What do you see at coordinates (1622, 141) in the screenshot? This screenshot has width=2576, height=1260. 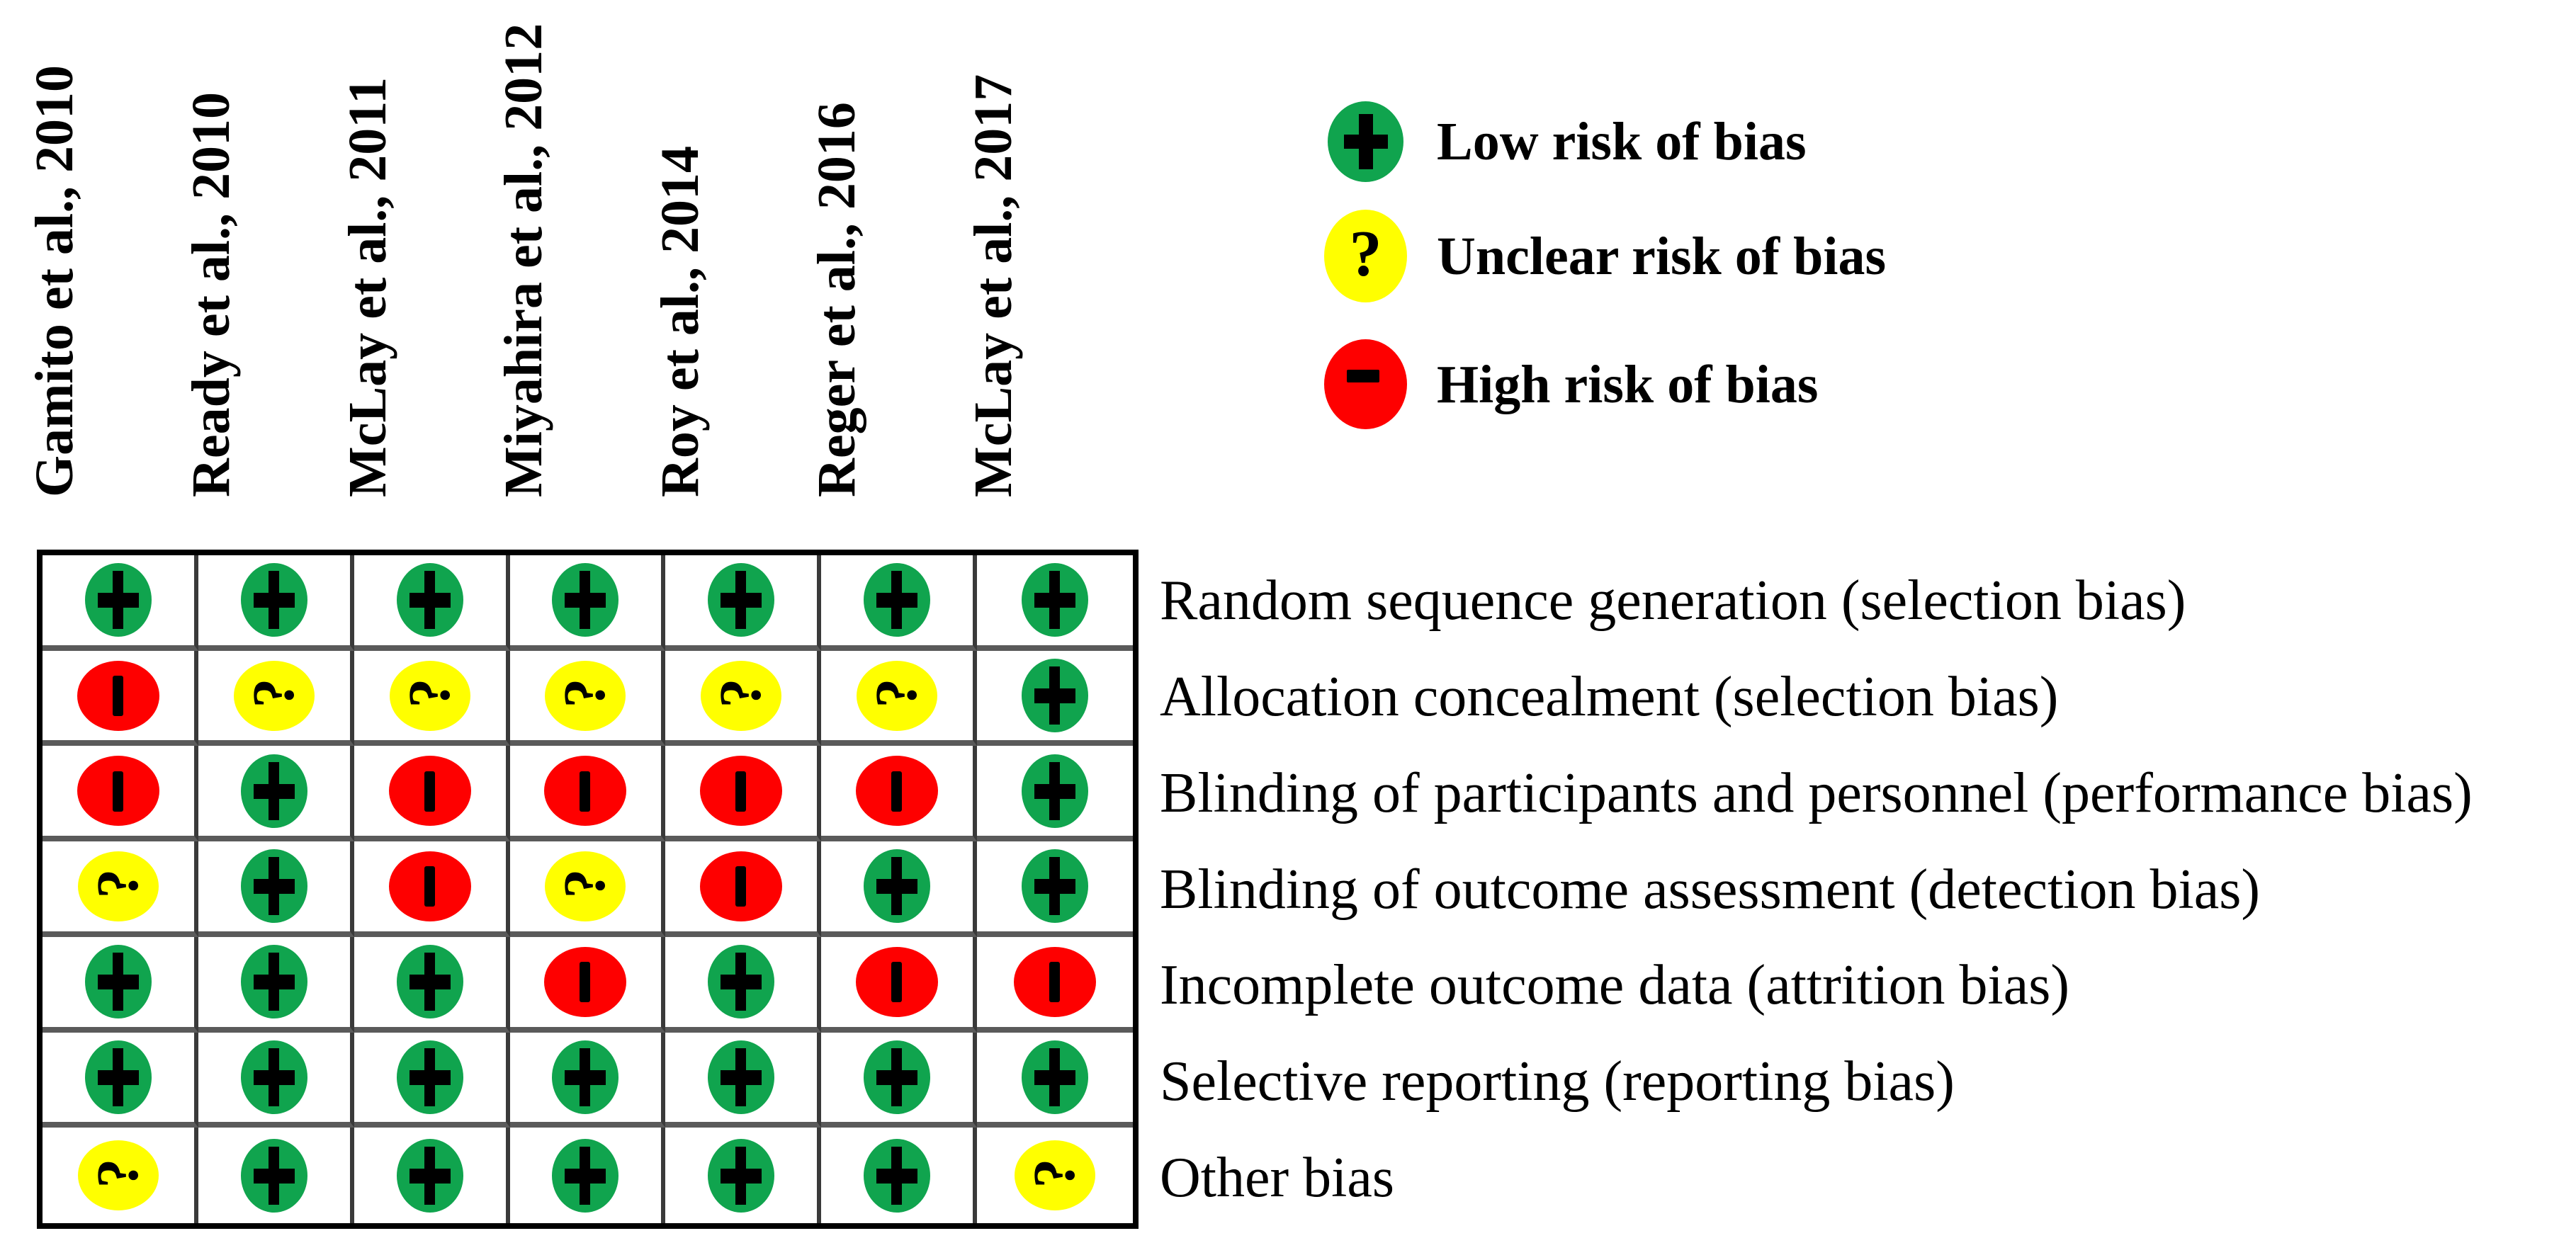 I see `legend-label-low: Low risk of bias` at bounding box center [1622, 141].